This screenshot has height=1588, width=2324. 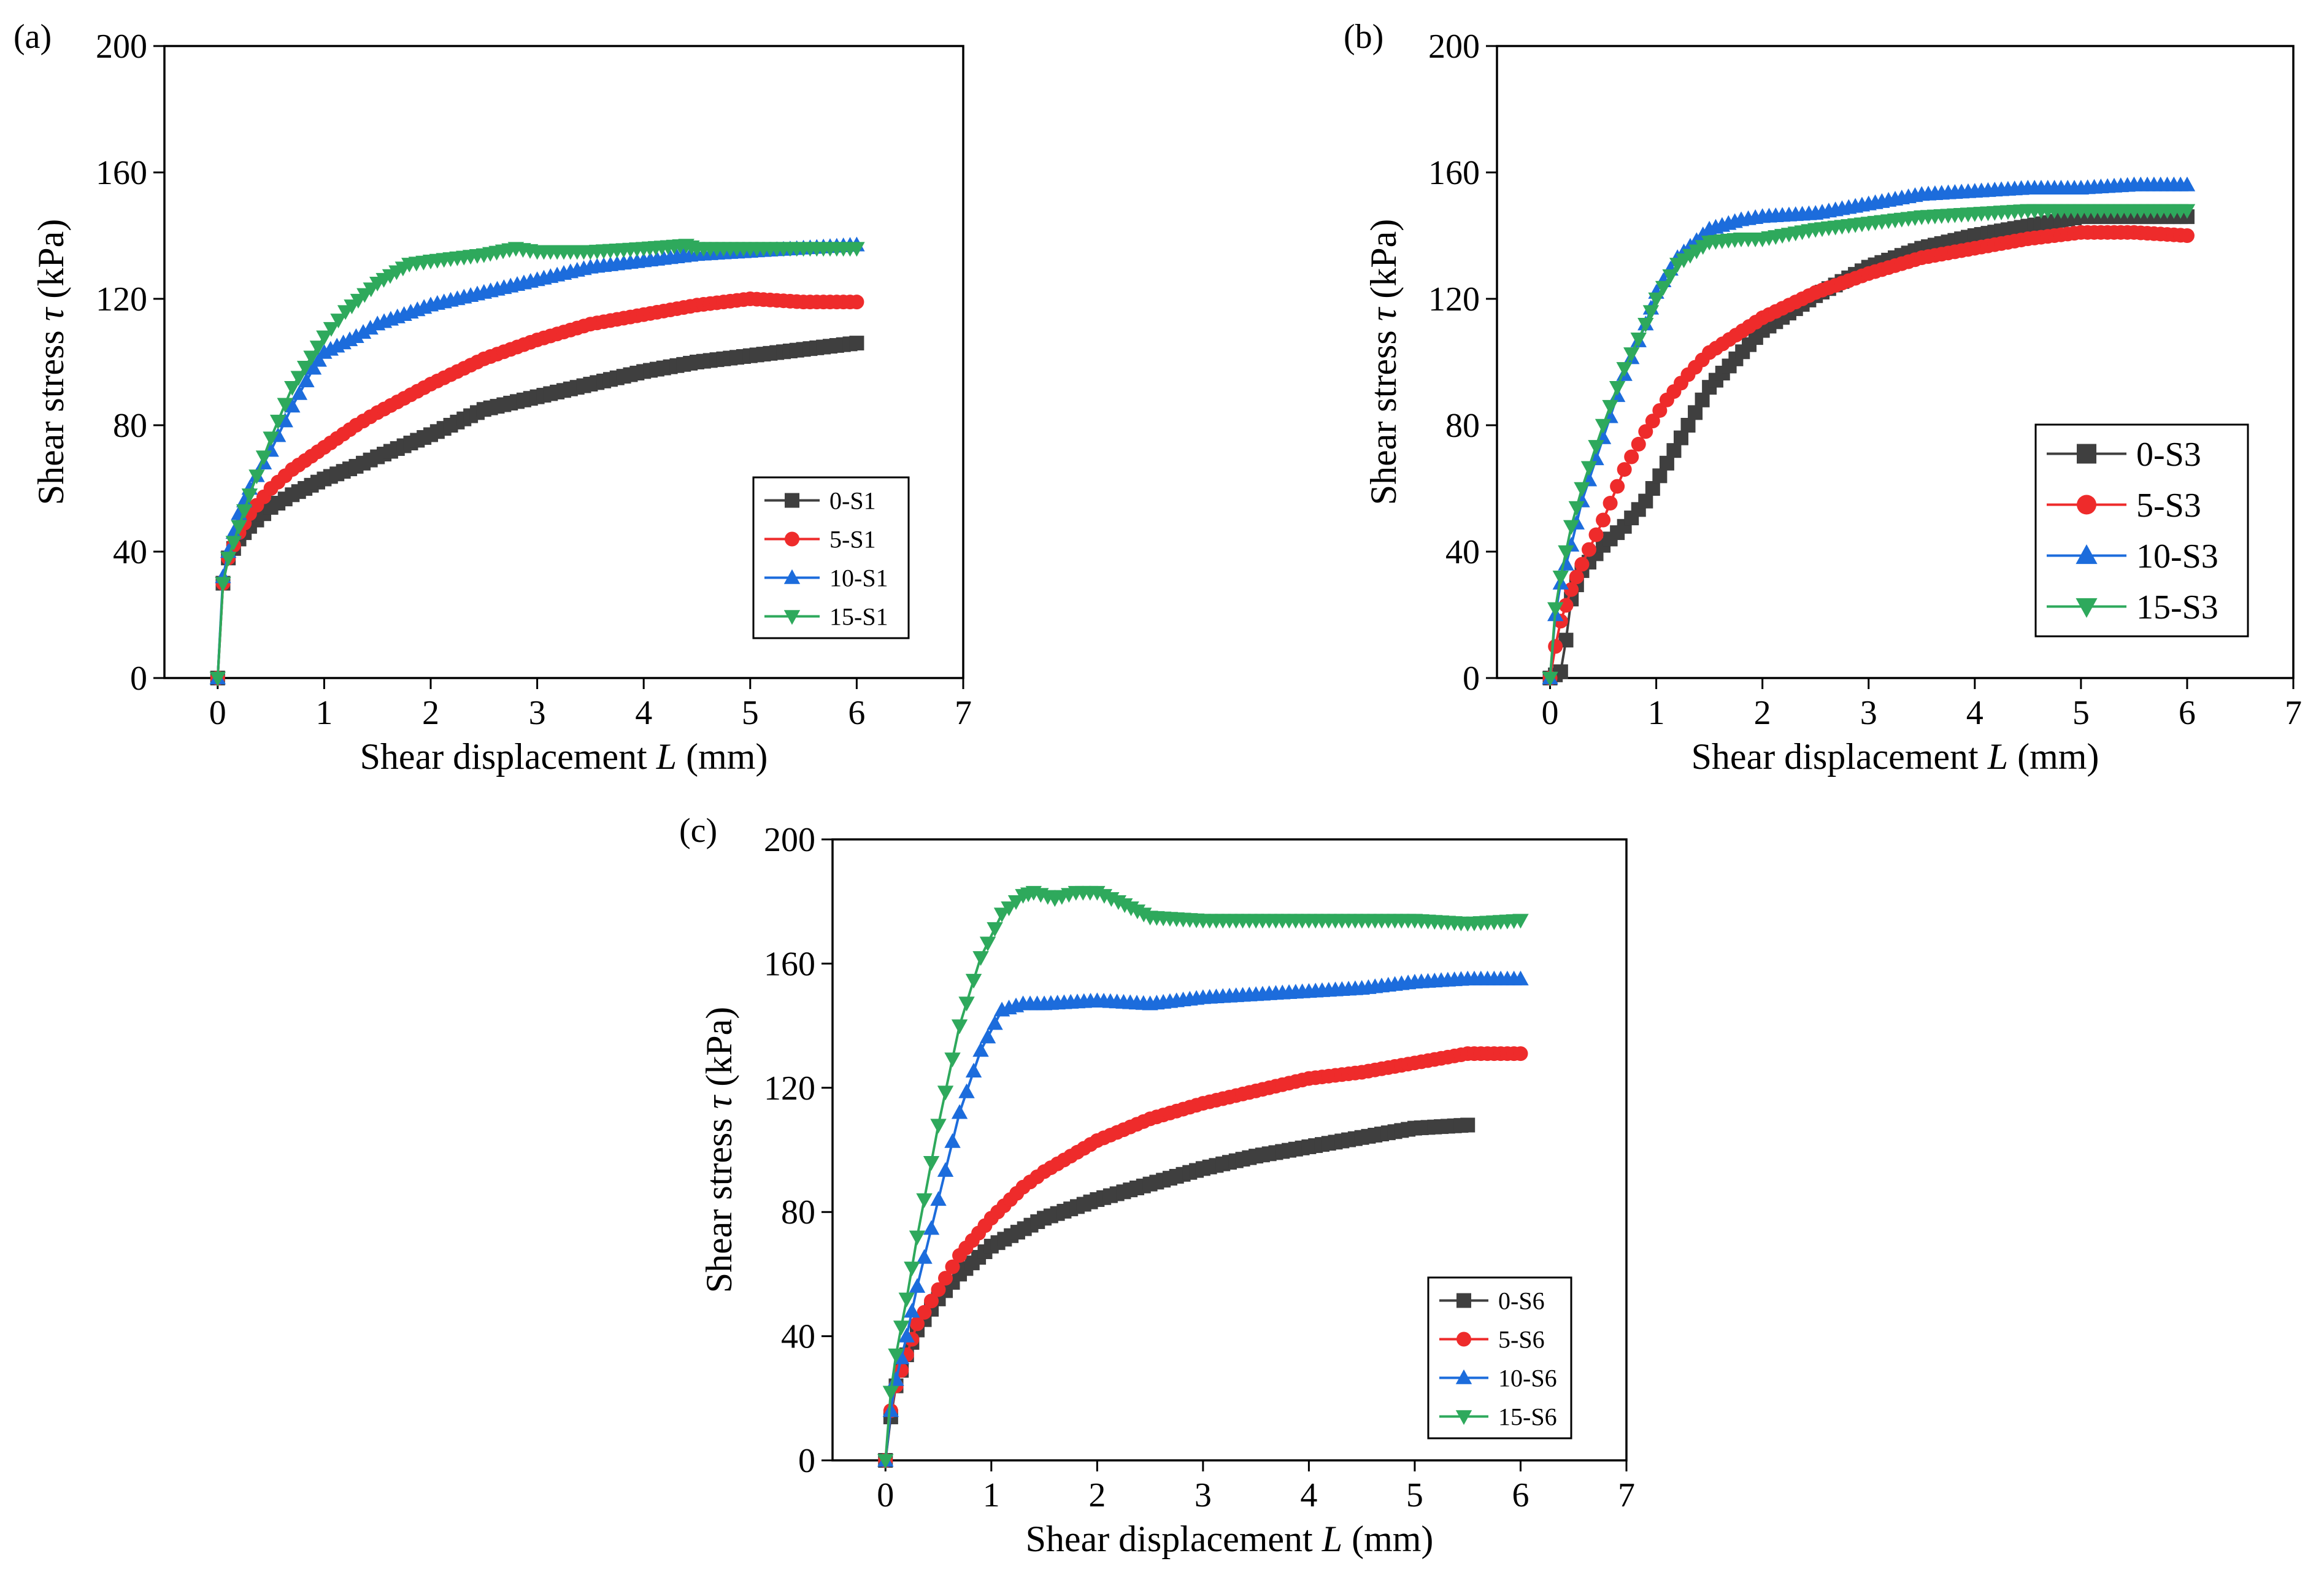 I want to click on panel-label: (a), so click(x=32, y=37).